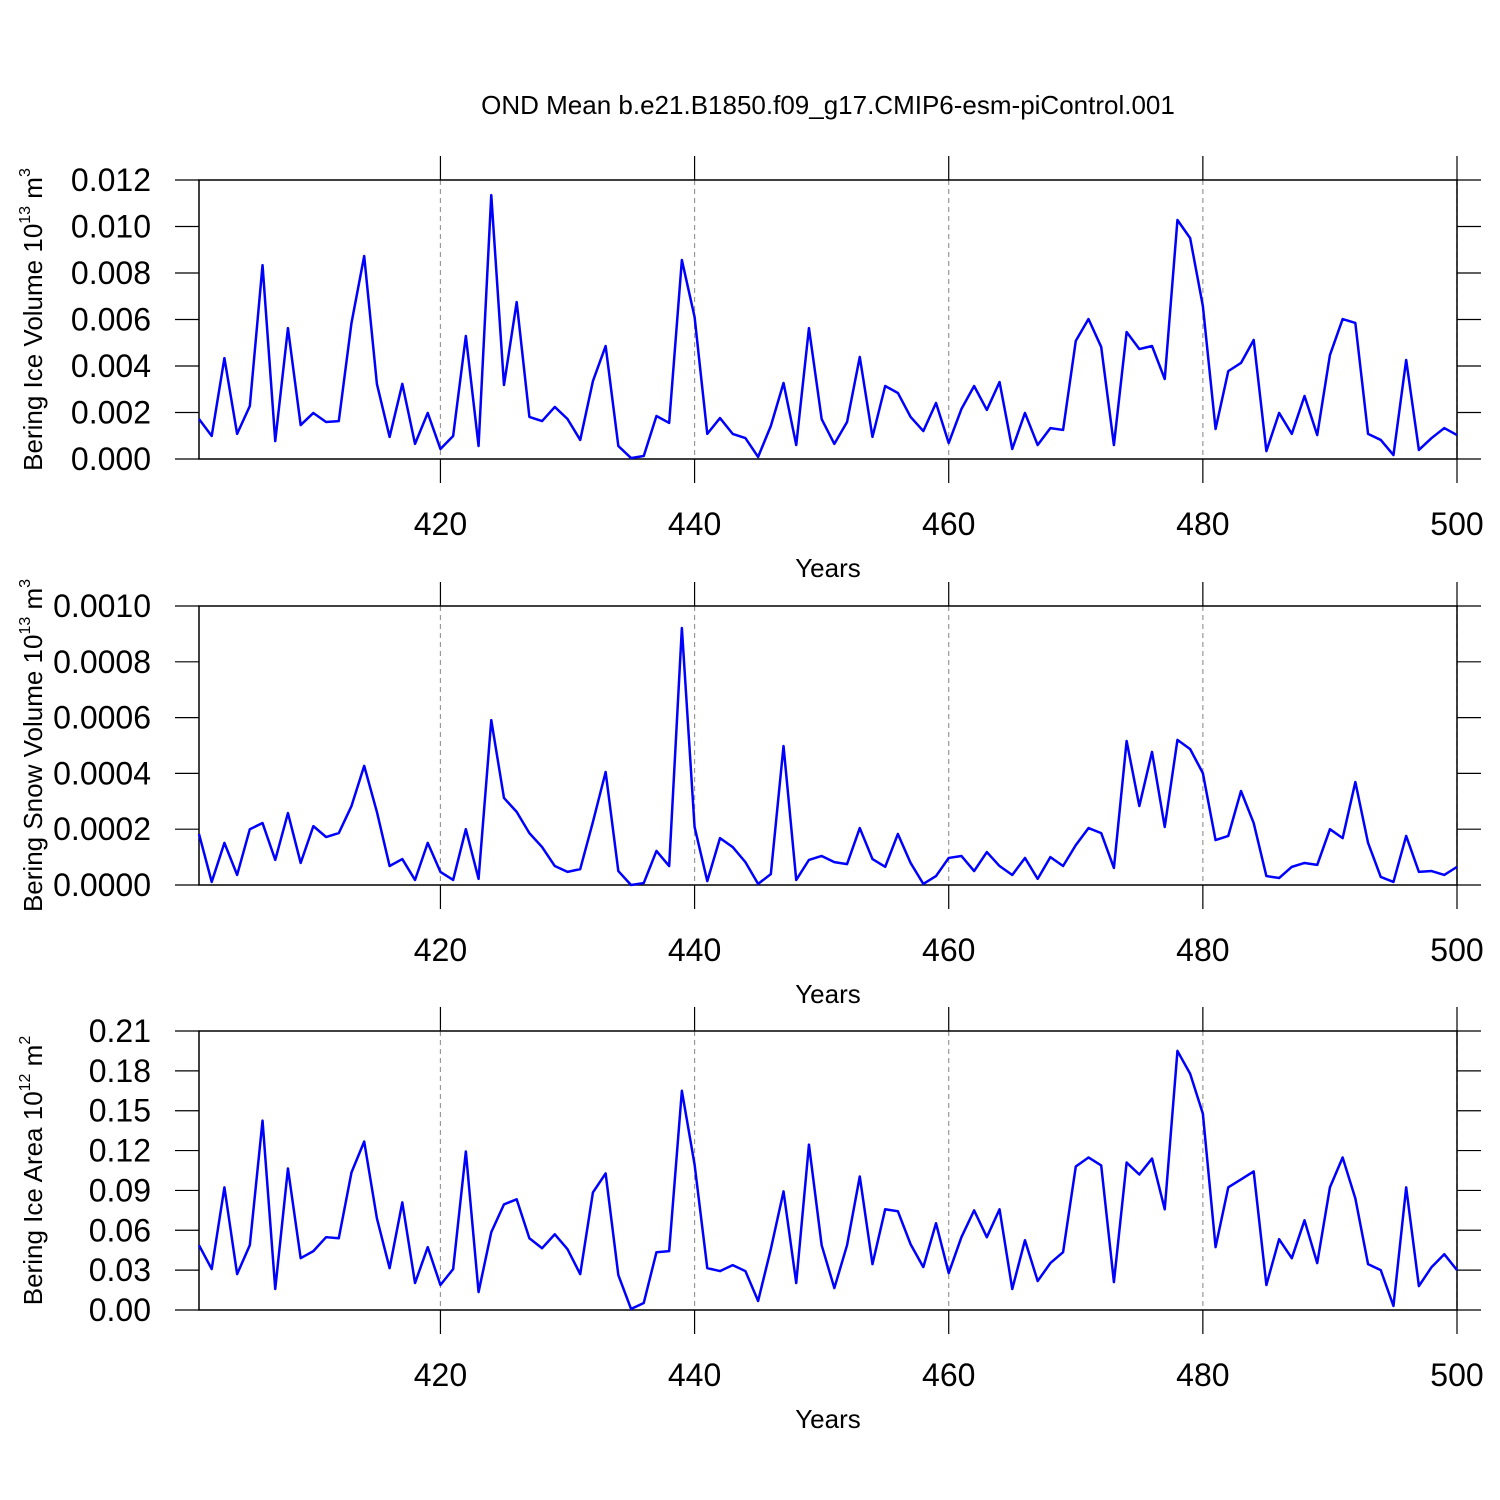 This screenshot has width=1500, height=1500. Describe the element at coordinates (111, 180) in the screenshot. I see `y-tick-label: 0.012` at that location.